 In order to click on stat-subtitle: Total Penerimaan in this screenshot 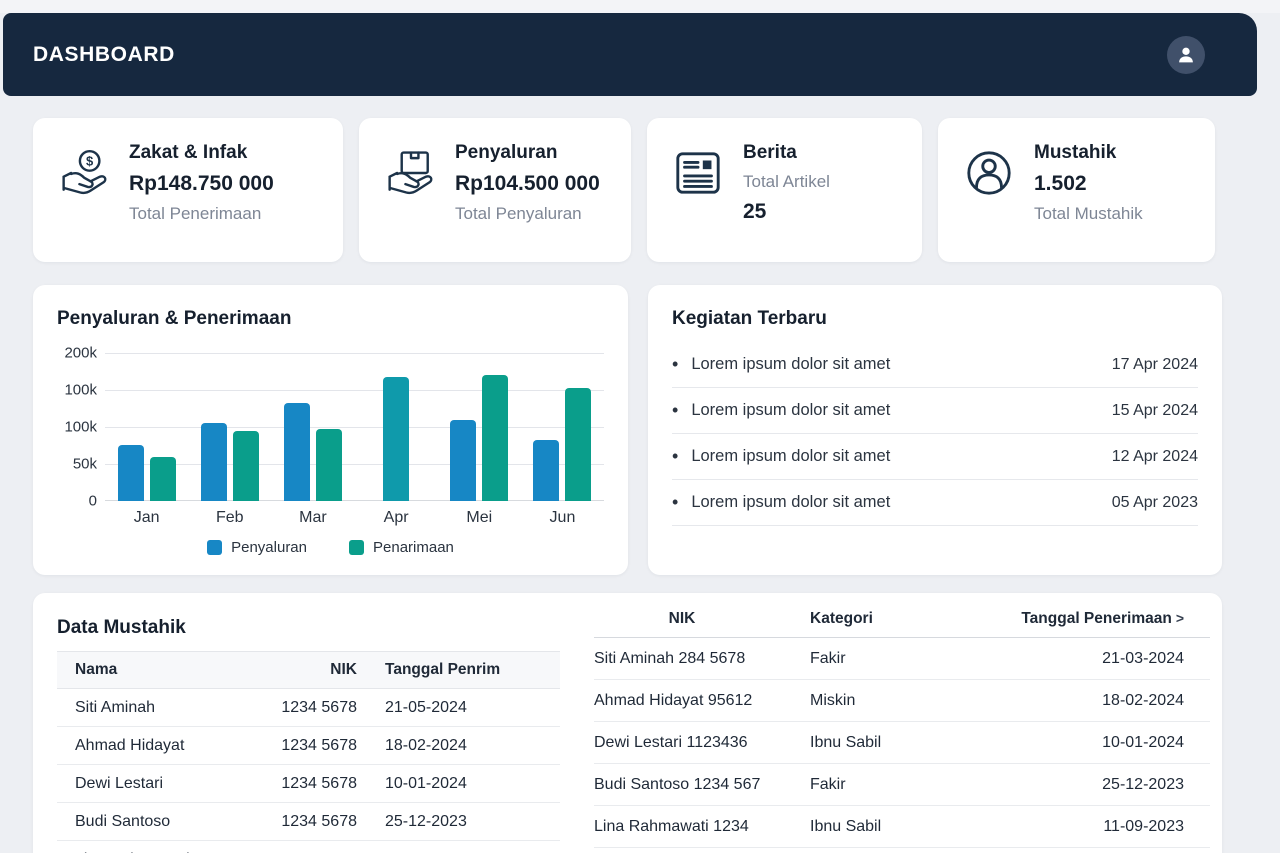, I will do `click(195, 213)`.